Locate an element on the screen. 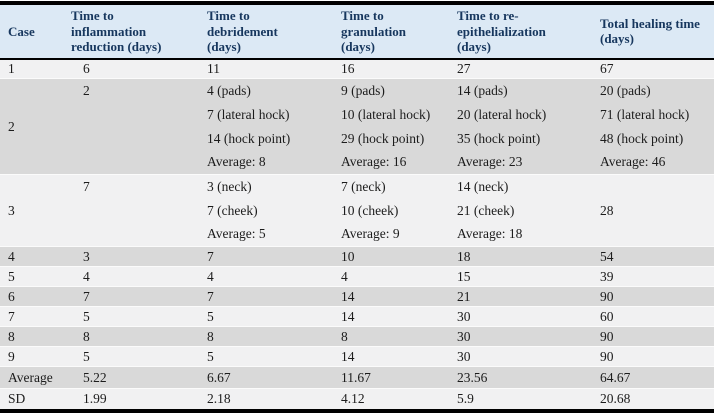 The image size is (717, 416). table-cell: 64.67 is located at coordinates (653, 377).